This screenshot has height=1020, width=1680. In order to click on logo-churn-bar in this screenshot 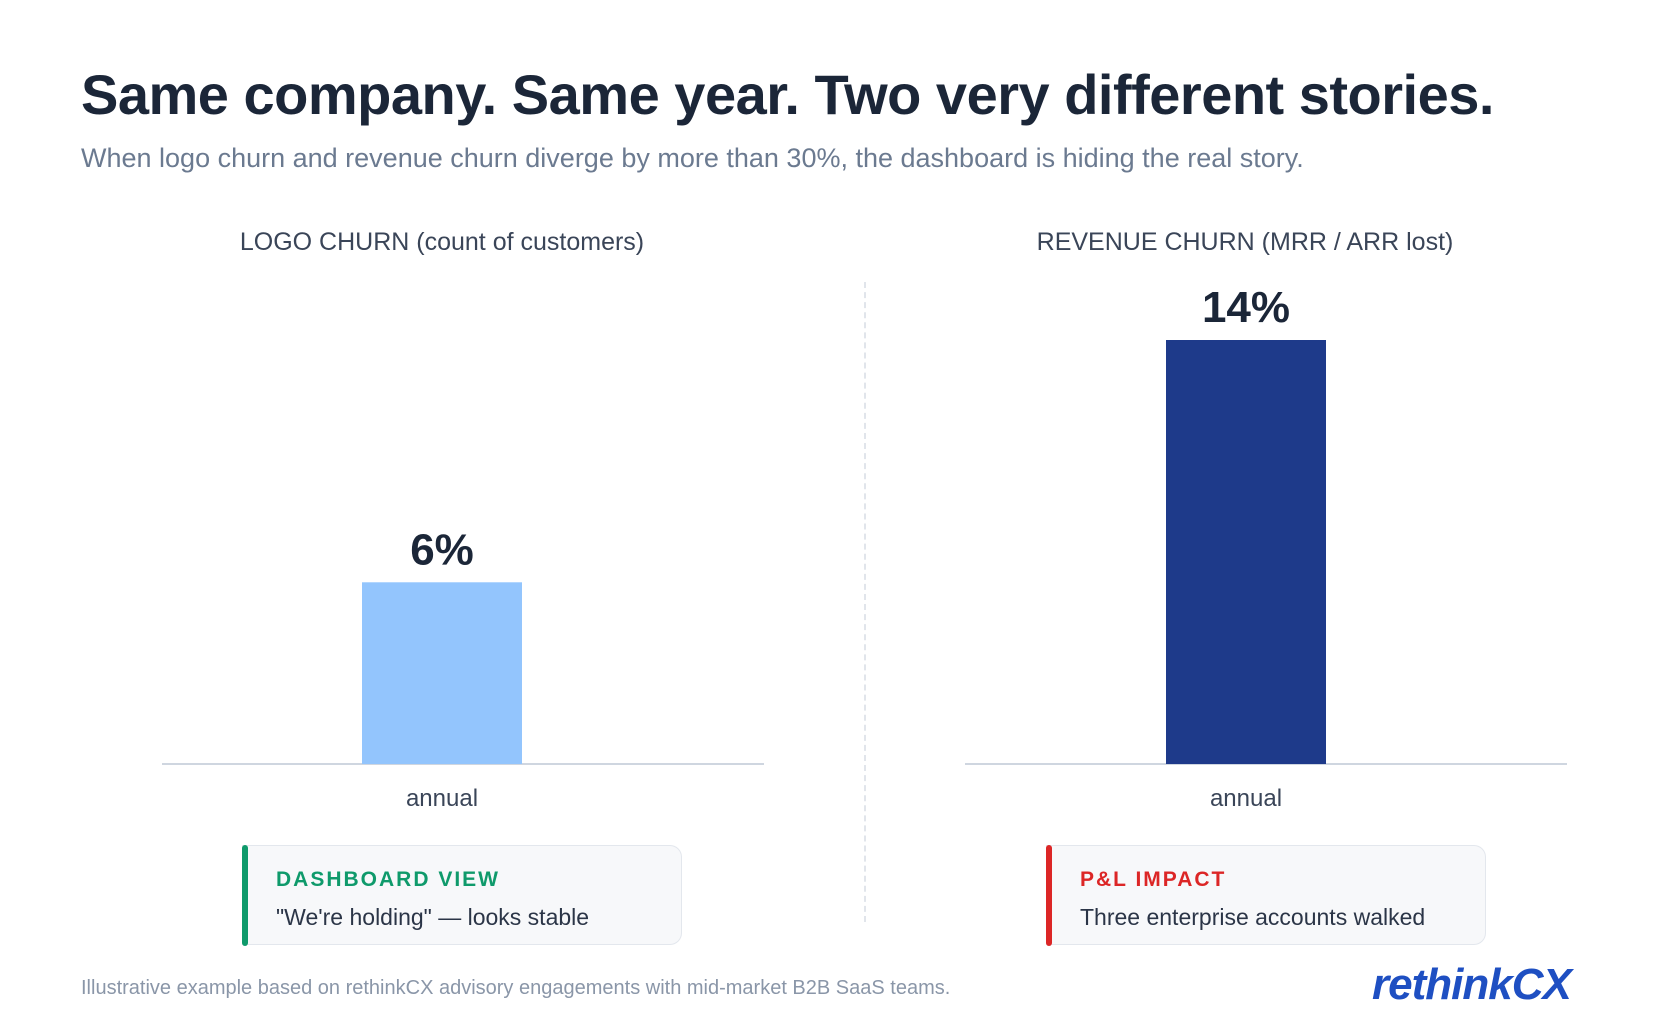, I will do `click(442, 673)`.